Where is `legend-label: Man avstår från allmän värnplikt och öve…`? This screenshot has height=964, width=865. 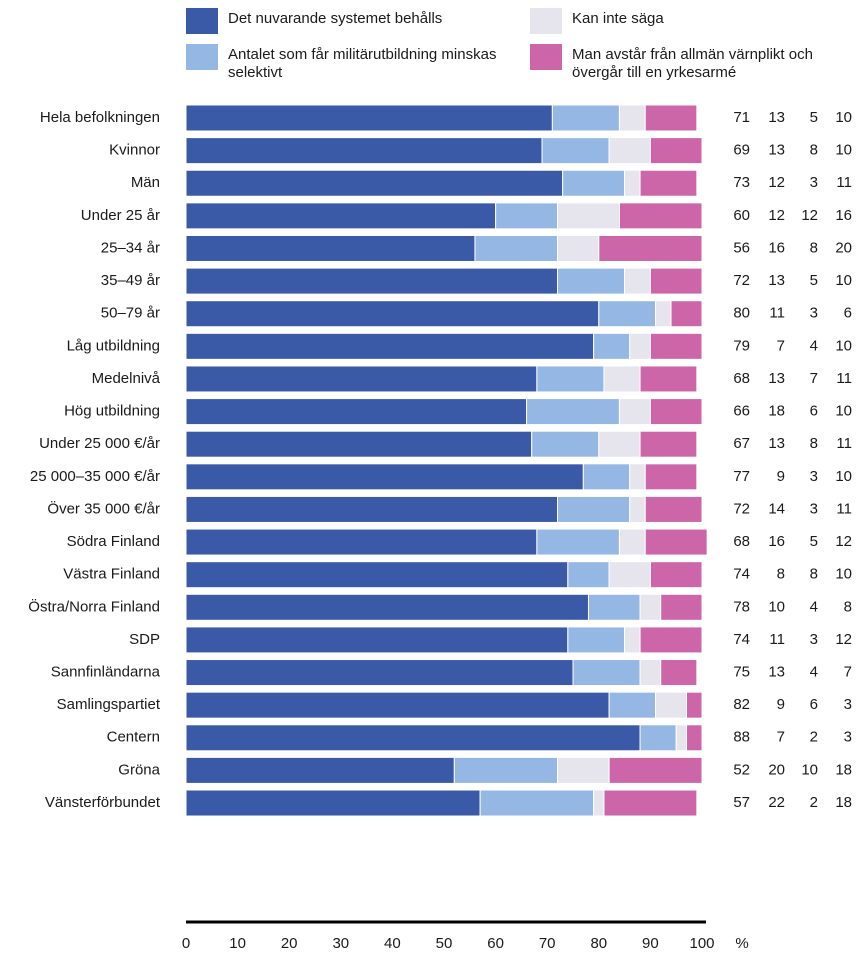 legend-label: Man avstår från allmän värnplikt och öve… is located at coordinates (692, 63).